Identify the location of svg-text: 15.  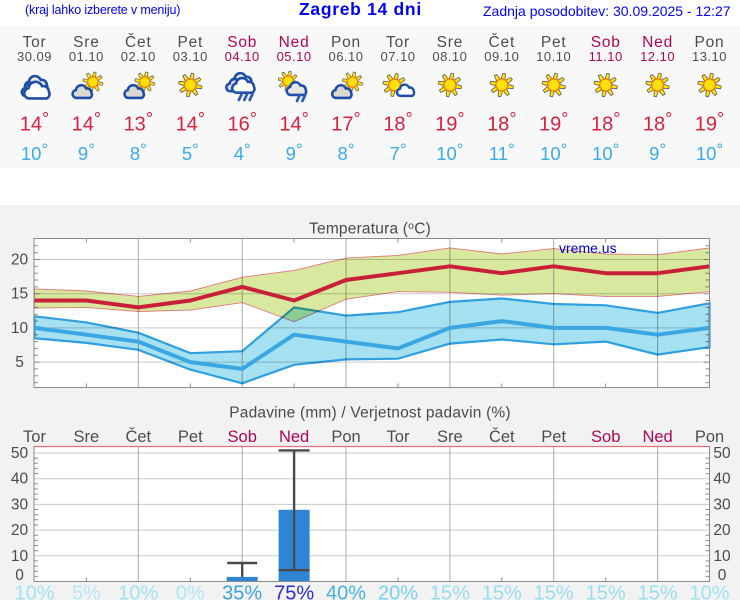
(19, 294).